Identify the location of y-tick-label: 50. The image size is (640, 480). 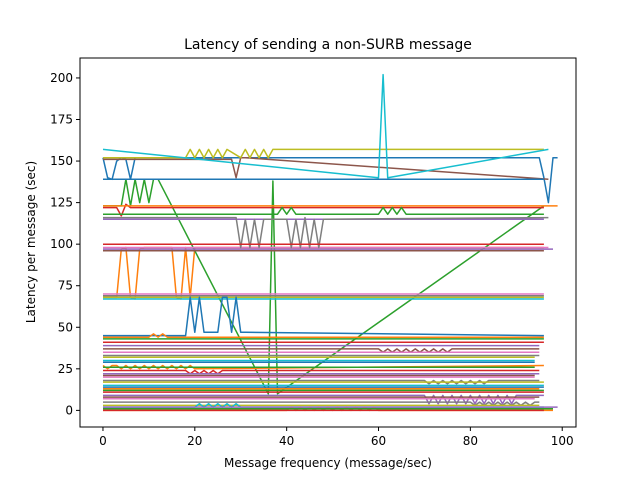
(65, 327).